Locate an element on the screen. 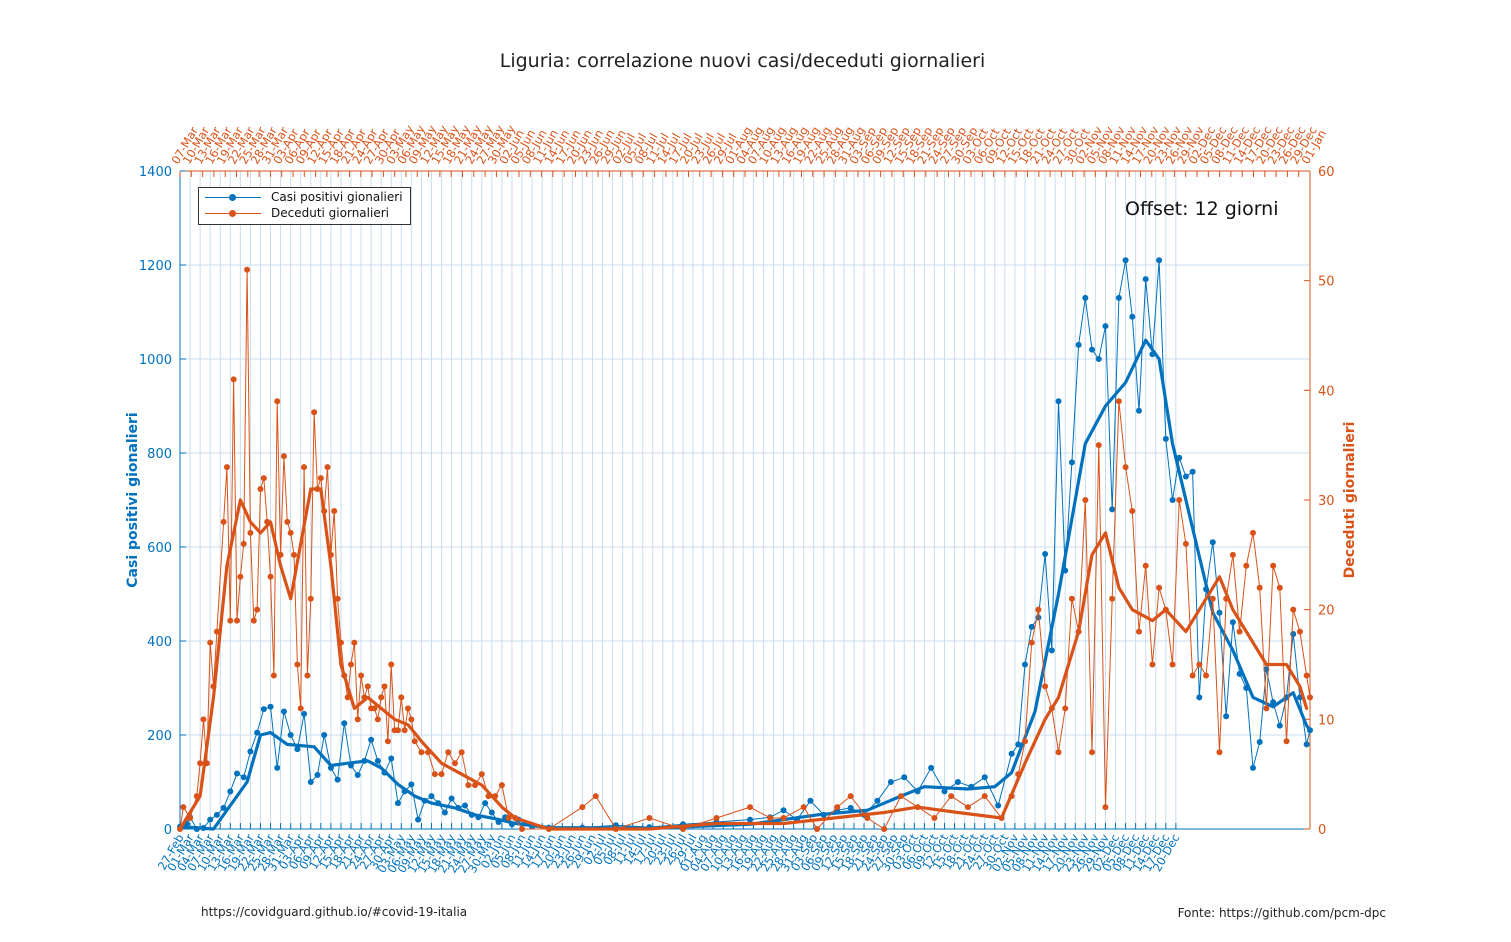  legend-item-casi: Casi positivi gionalieri is located at coordinates (304, 198).